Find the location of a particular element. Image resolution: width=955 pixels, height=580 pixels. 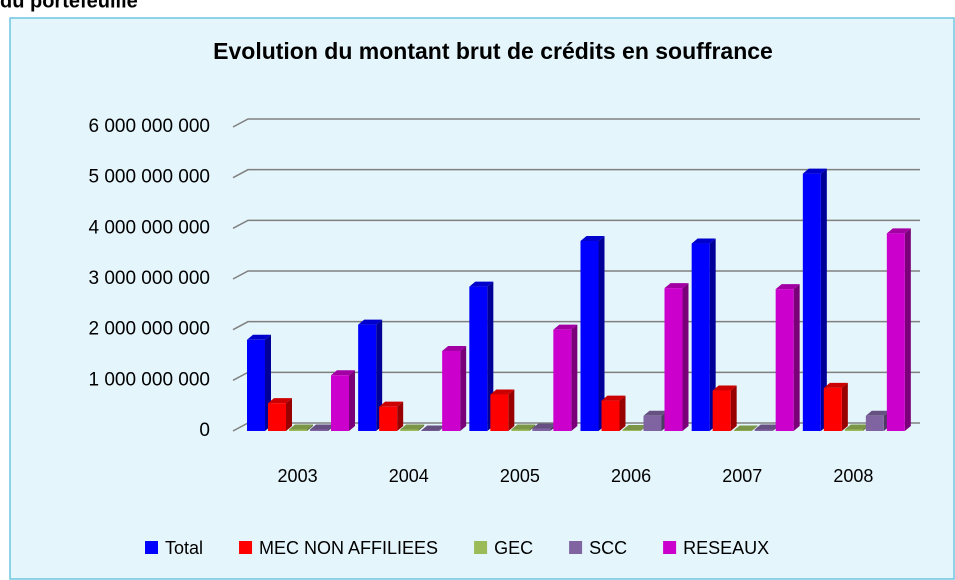

y-tick-label: 6 000 000 000 is located at coordinates (149, 126).